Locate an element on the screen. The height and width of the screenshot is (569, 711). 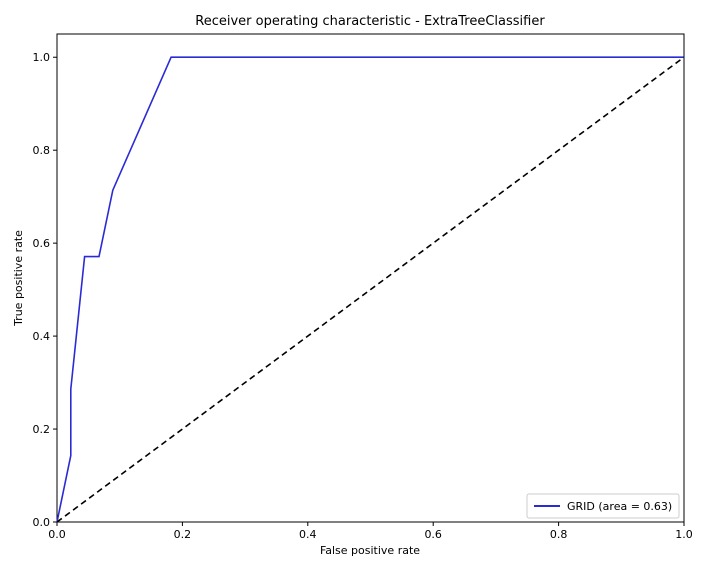
x-axis-label: False positive rate is located at coordinates (370, 550).